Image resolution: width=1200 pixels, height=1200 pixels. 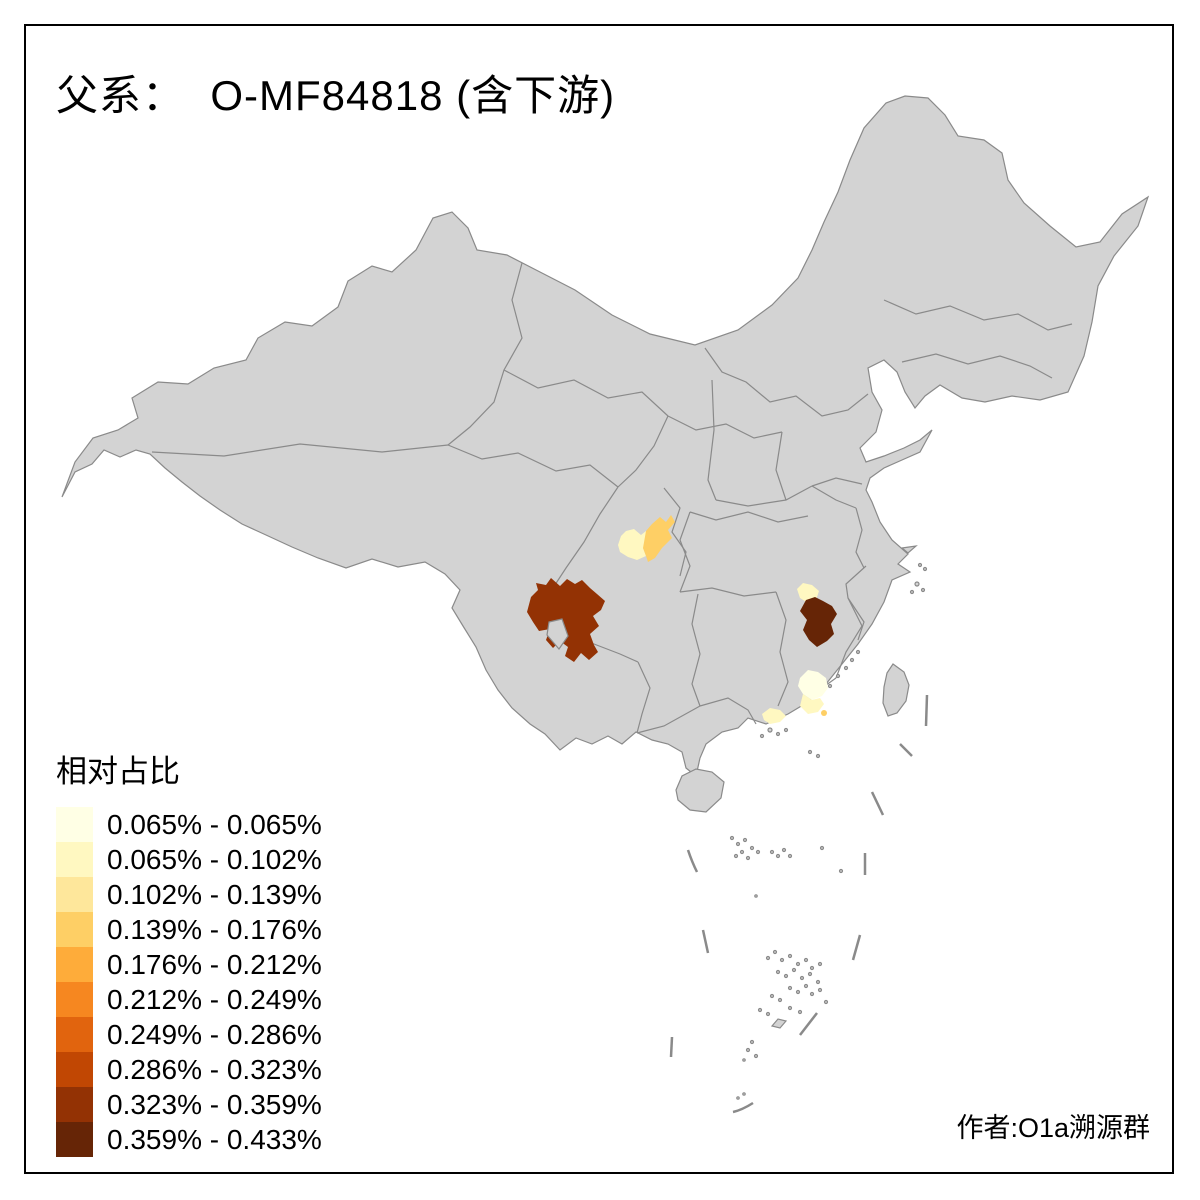 What do you see at coordinates (812, 704) in the screenshot?
I see `region-guangdong-east-pale` at bounding box center [812, 704].